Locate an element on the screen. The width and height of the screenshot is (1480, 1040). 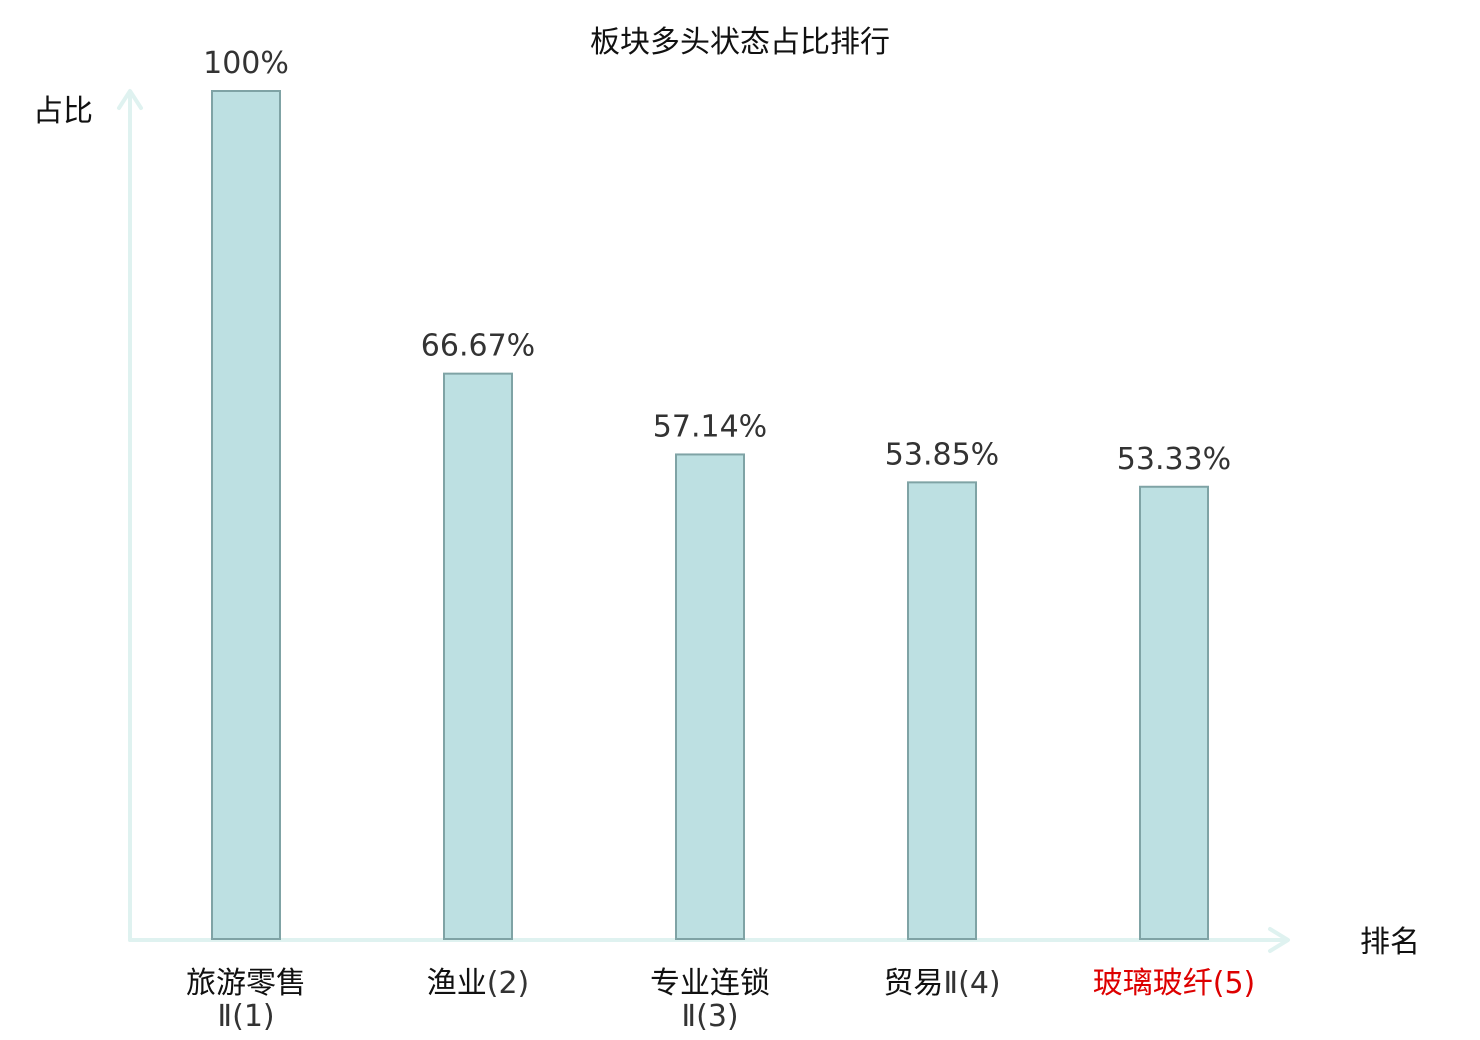
x-tick-label-suffix: (2) is located at coordinates (508, 983).